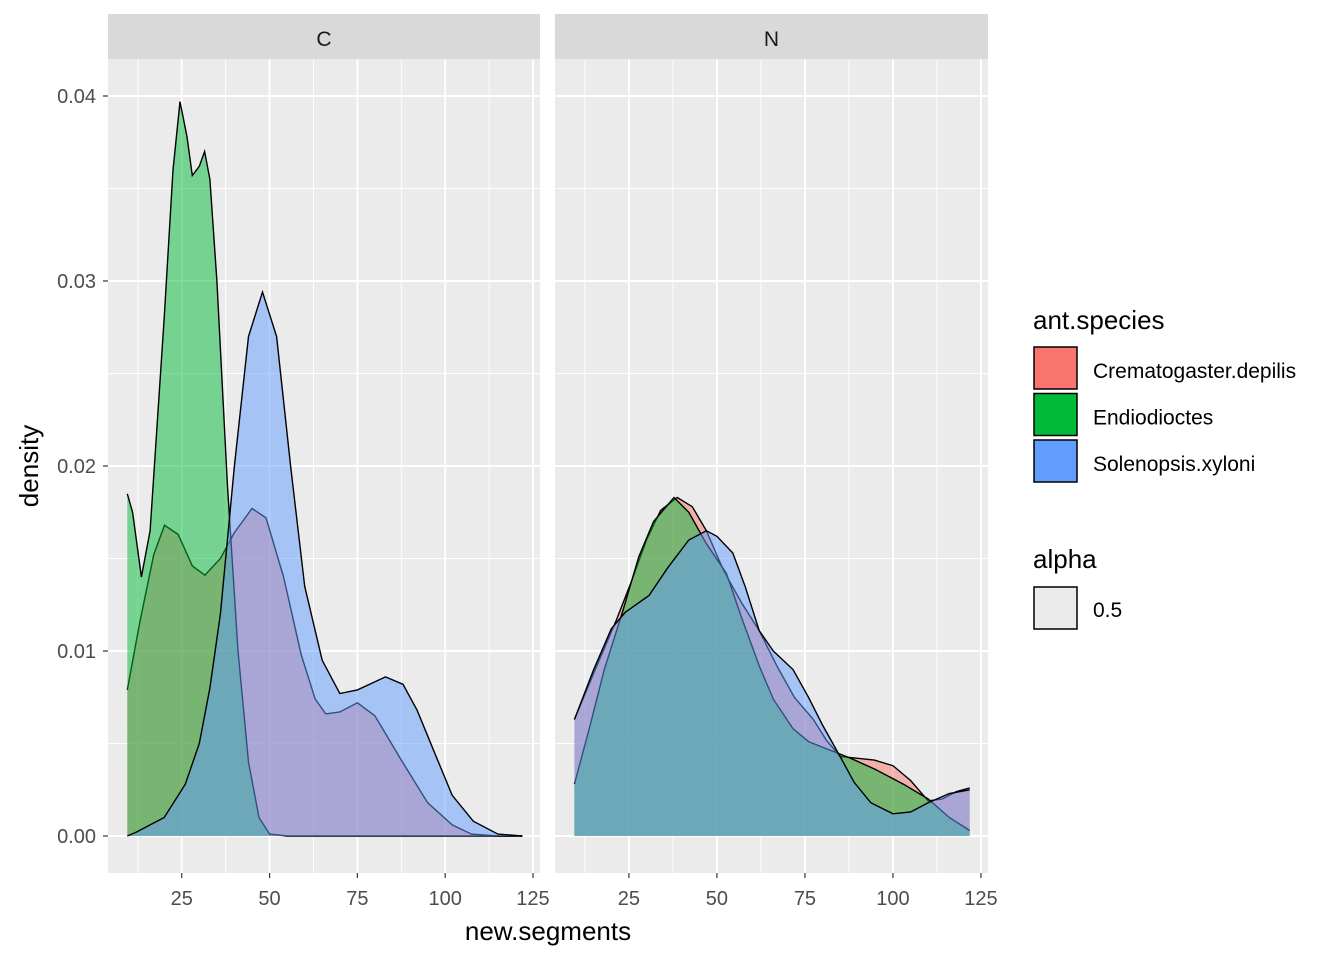  Describe the element at coordinates (76, 837) in the screenshot. I see `y-tick-label: 0.00` at that location.